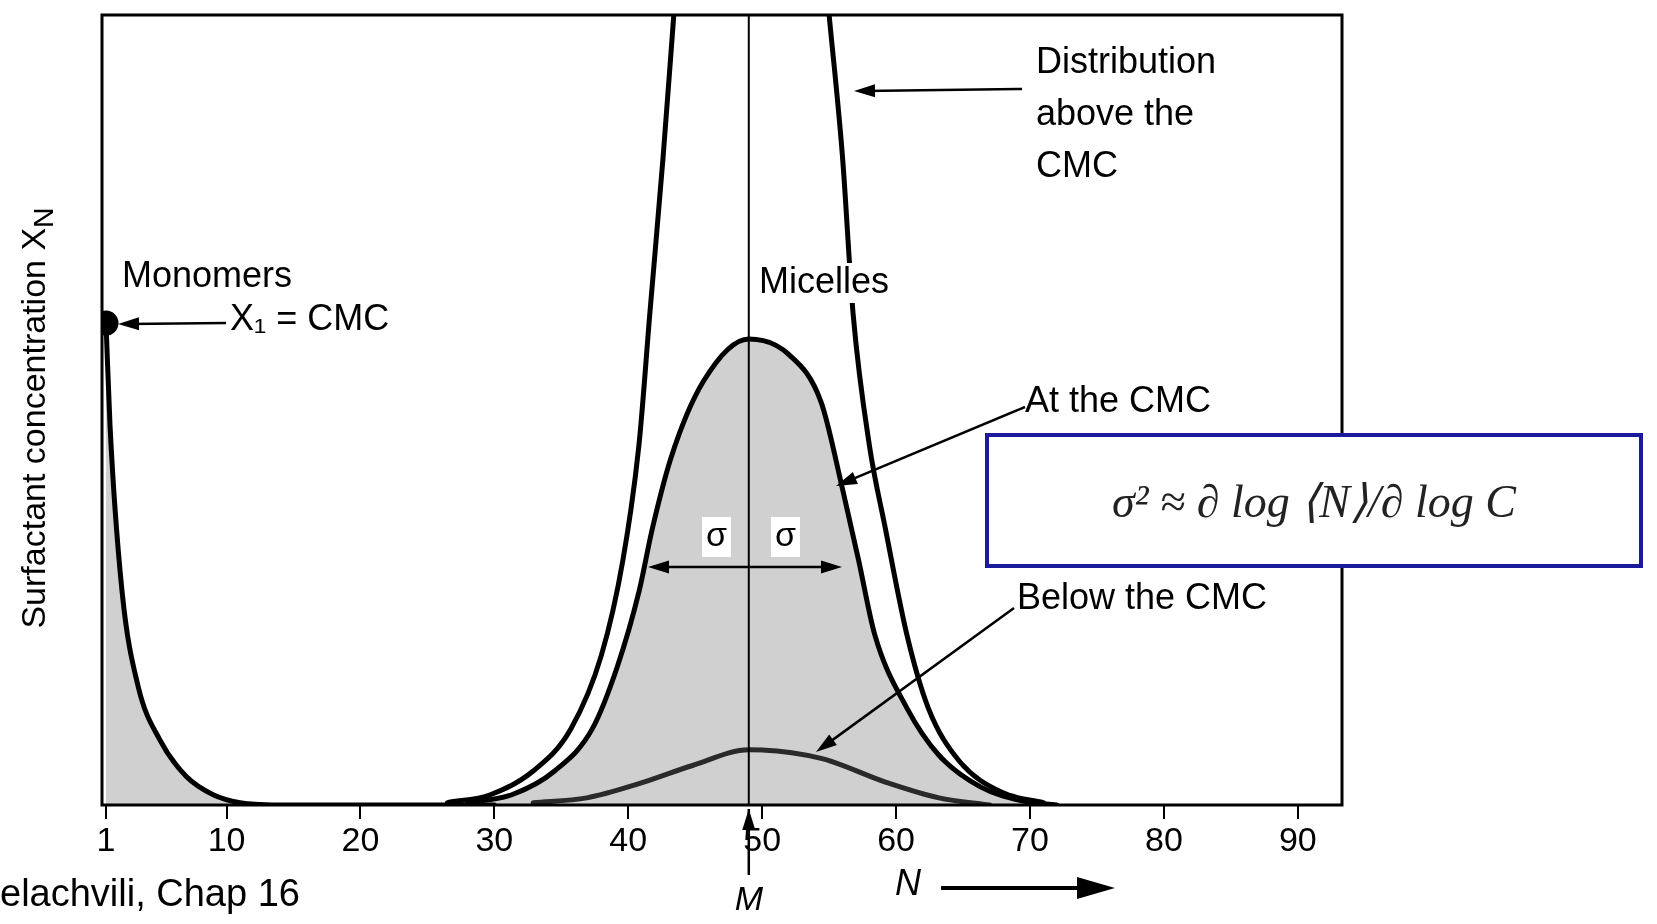 The image size is (1657, 924). I want to click on ref-line-label: M, so click(749, 898).